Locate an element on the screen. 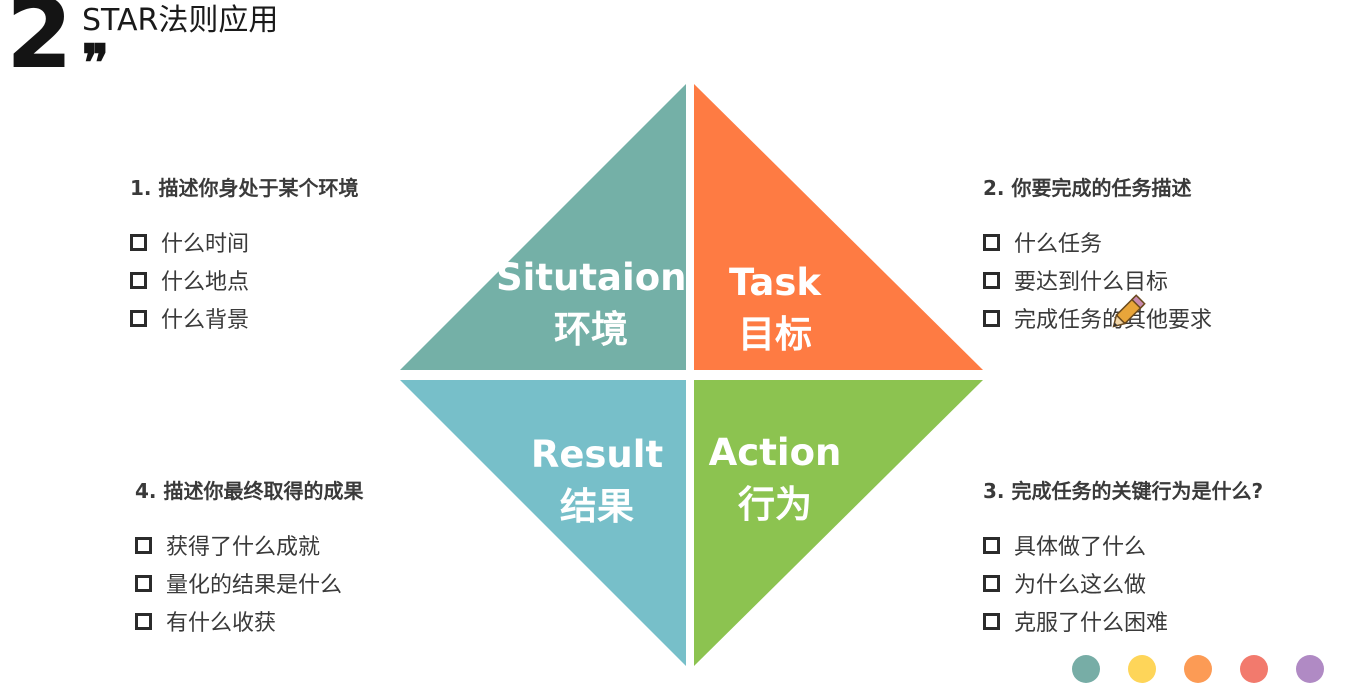  panel-action-list: 具体做了什么 为什么这么做 克服了什么困难 is located at coordinates (1123, 583).